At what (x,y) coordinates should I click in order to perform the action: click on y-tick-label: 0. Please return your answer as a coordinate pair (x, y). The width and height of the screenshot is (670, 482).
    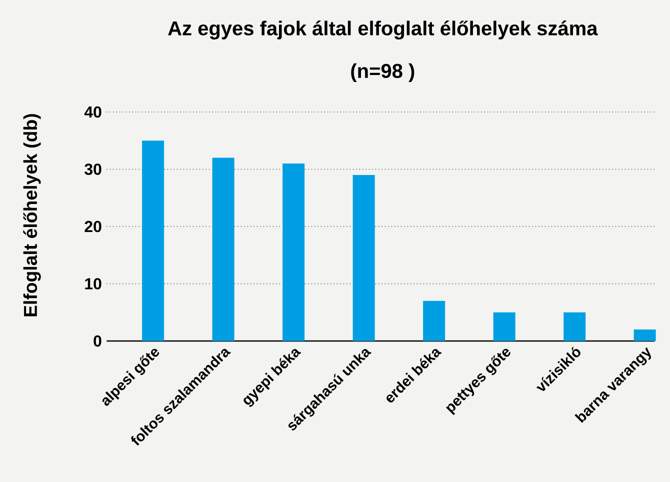
    Looking at the image, I should click on (98, 341).